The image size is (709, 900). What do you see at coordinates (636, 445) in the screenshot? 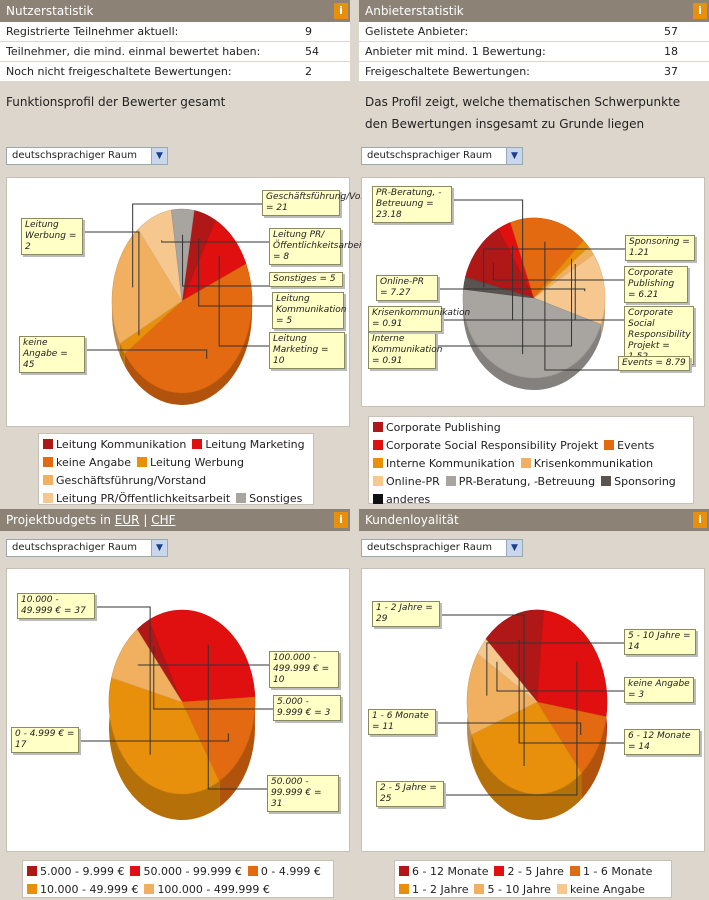
I see `legend-label: Events` at bounding box center [636, 445].